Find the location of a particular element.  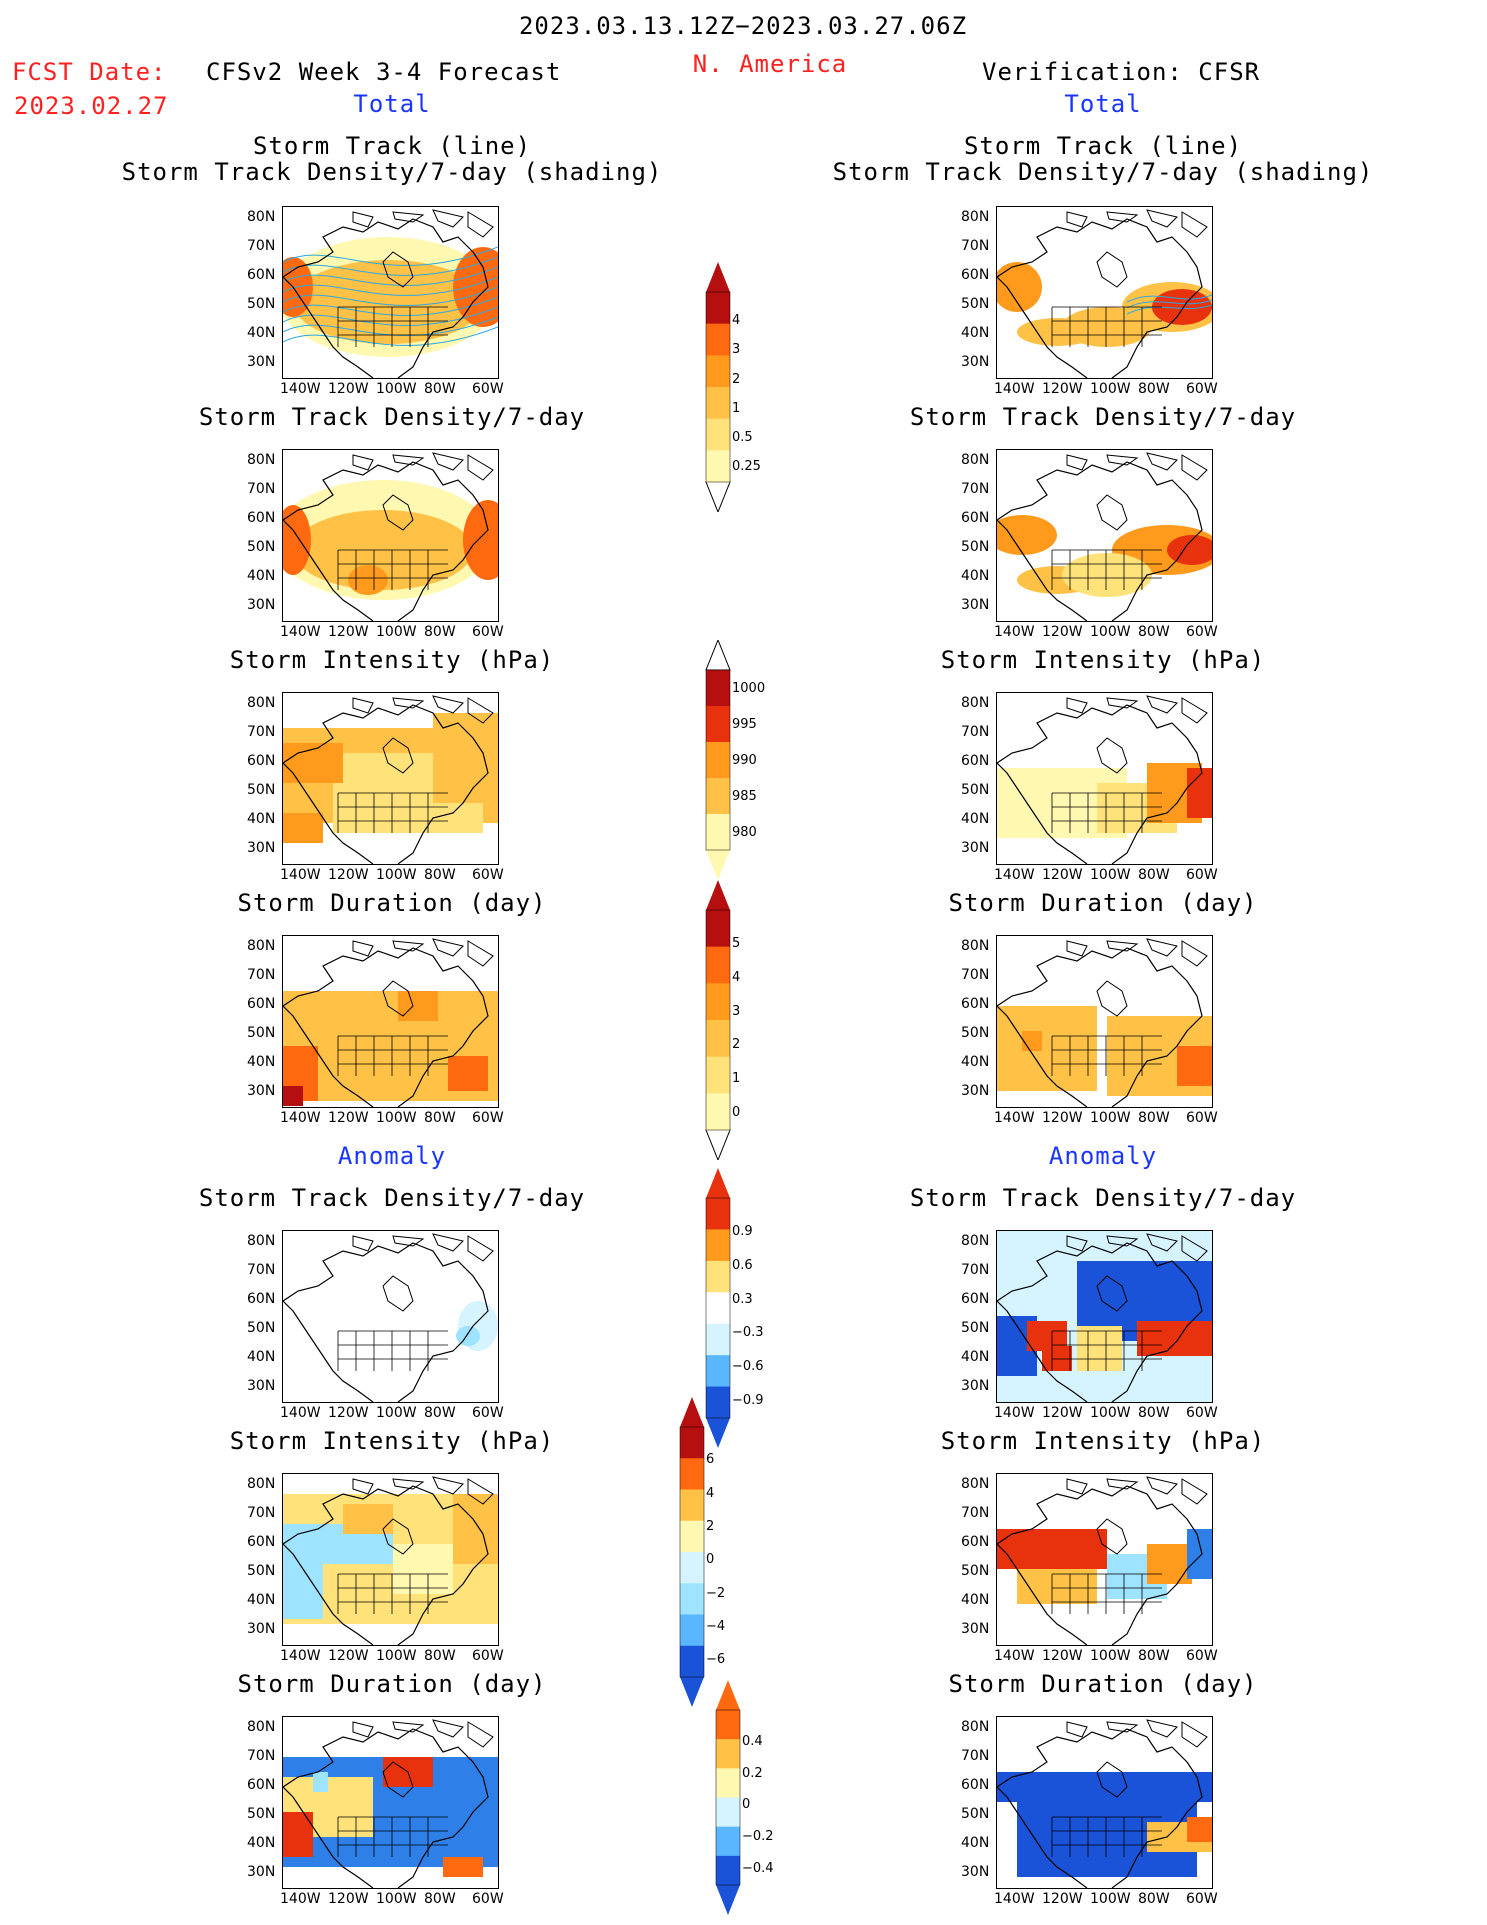

colorbar-label: 5 is located at coordinates (736, 943).